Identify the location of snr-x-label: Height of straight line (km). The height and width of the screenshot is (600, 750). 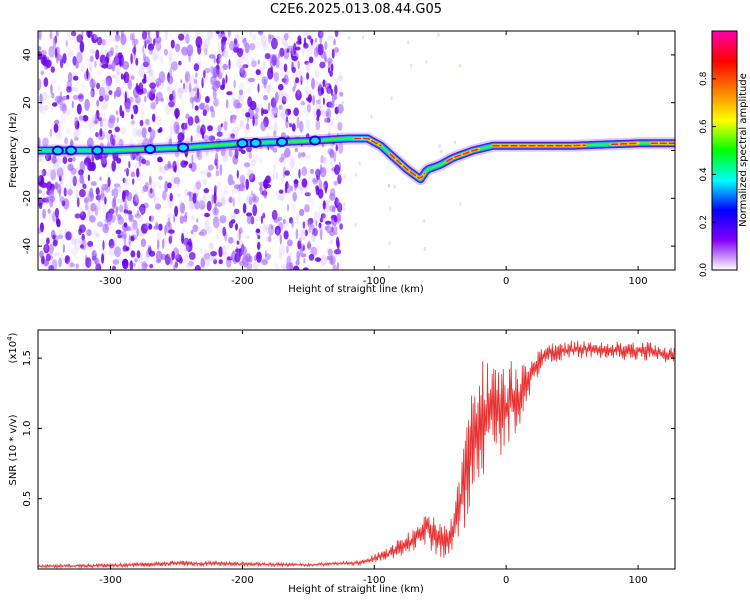
(356, 589).